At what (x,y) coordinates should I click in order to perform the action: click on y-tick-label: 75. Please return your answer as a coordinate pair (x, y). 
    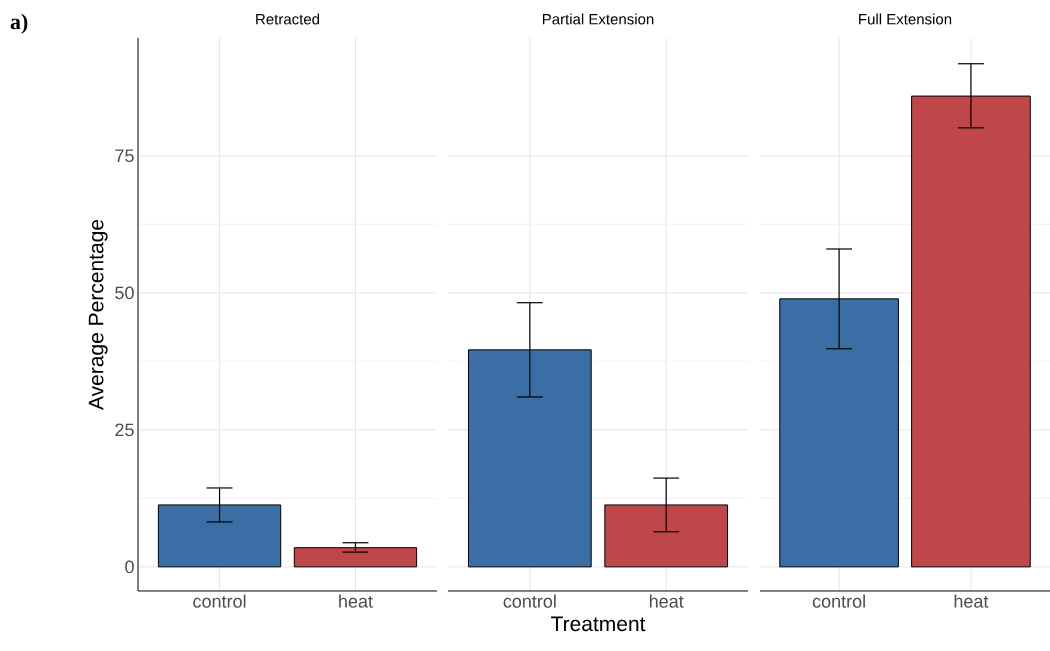
    Looking at the image, I should click on (124, 156).